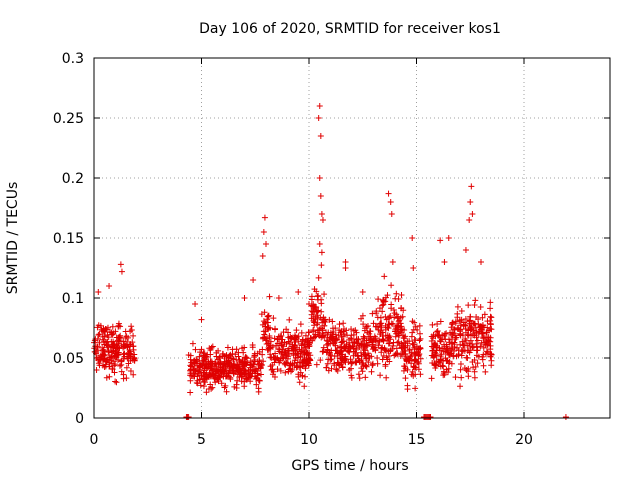 Image resolution: width=640 pixels, height=480 pixels. What do you see at coordinates (201, 440) in the screenshot?
I see `x-tick-label: 5` at bounding box center [201, 440].